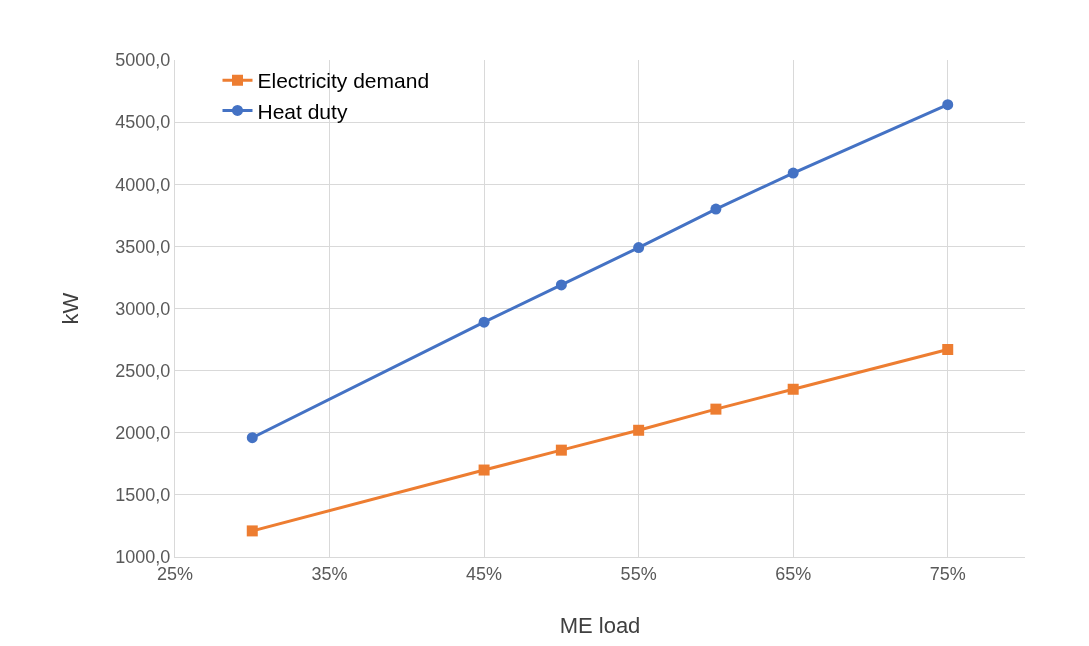  I want to click on y-tick-label: 4500,0, so click(143, 122).